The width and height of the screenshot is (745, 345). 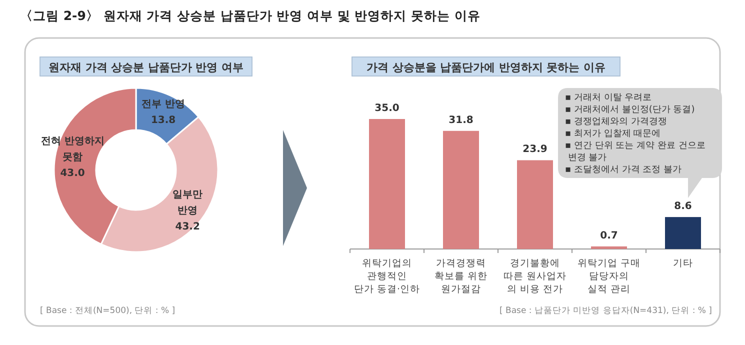 I want to click on x-tick-label: 위탁기업의 관행적인 단가 동결·인하, so click(x=387, y=276).